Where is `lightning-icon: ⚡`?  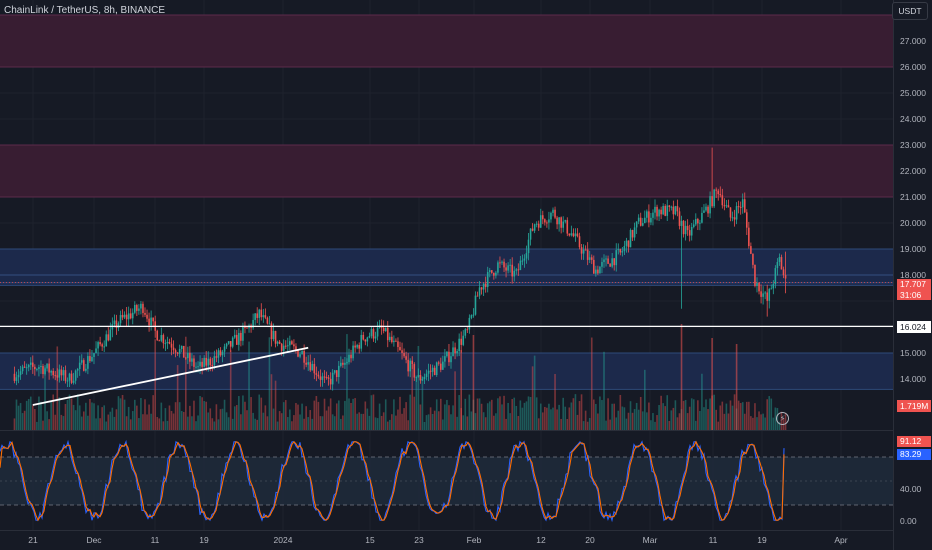
lightning-icon: ⚡ is located at coordinates (782, 418).